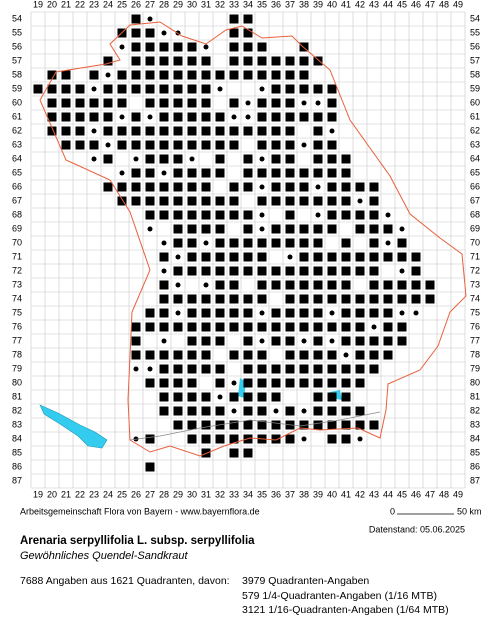  Describe the element at coordinates (262, 4) in the screenshot. I see `col-label: 35` at that location.